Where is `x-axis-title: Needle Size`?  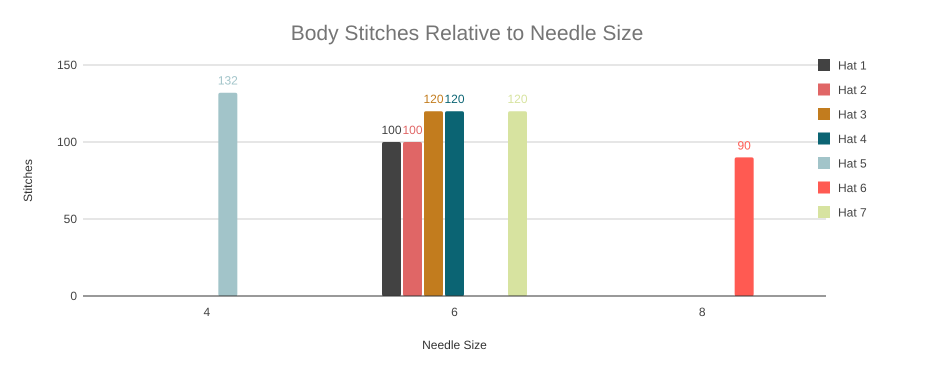 x-axis-title: Needle Size is located at coordinates (455, 345).